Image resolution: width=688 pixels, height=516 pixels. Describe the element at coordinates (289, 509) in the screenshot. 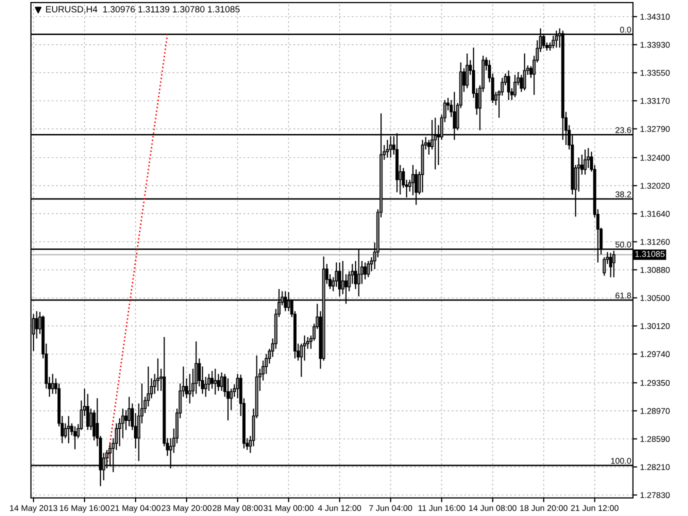

I see `x-tick-label: 31 May 00:00` at that location.